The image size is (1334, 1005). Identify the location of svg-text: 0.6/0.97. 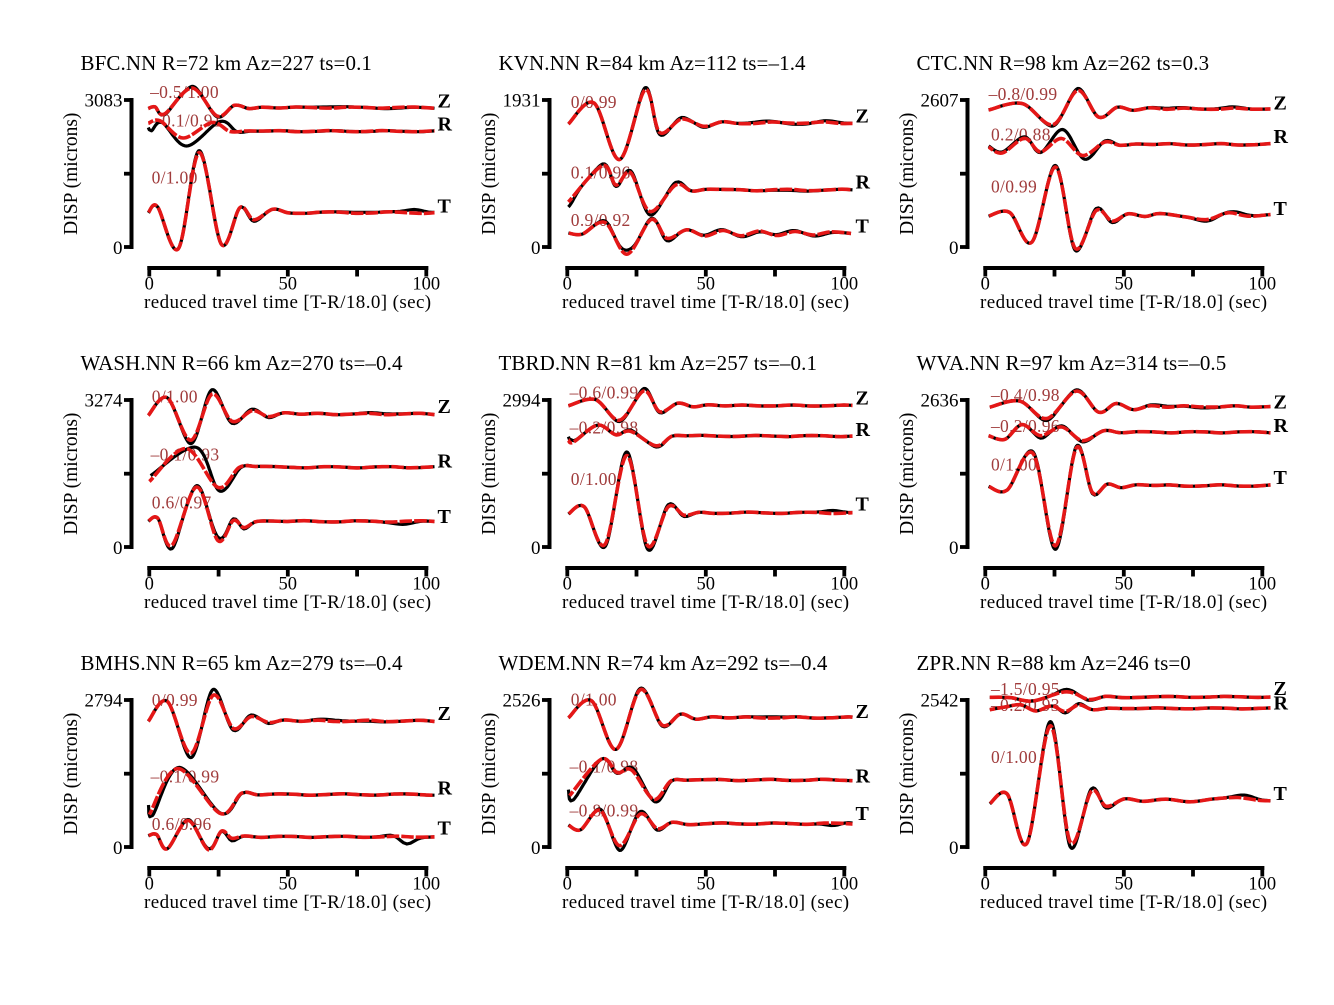
(182, 503).